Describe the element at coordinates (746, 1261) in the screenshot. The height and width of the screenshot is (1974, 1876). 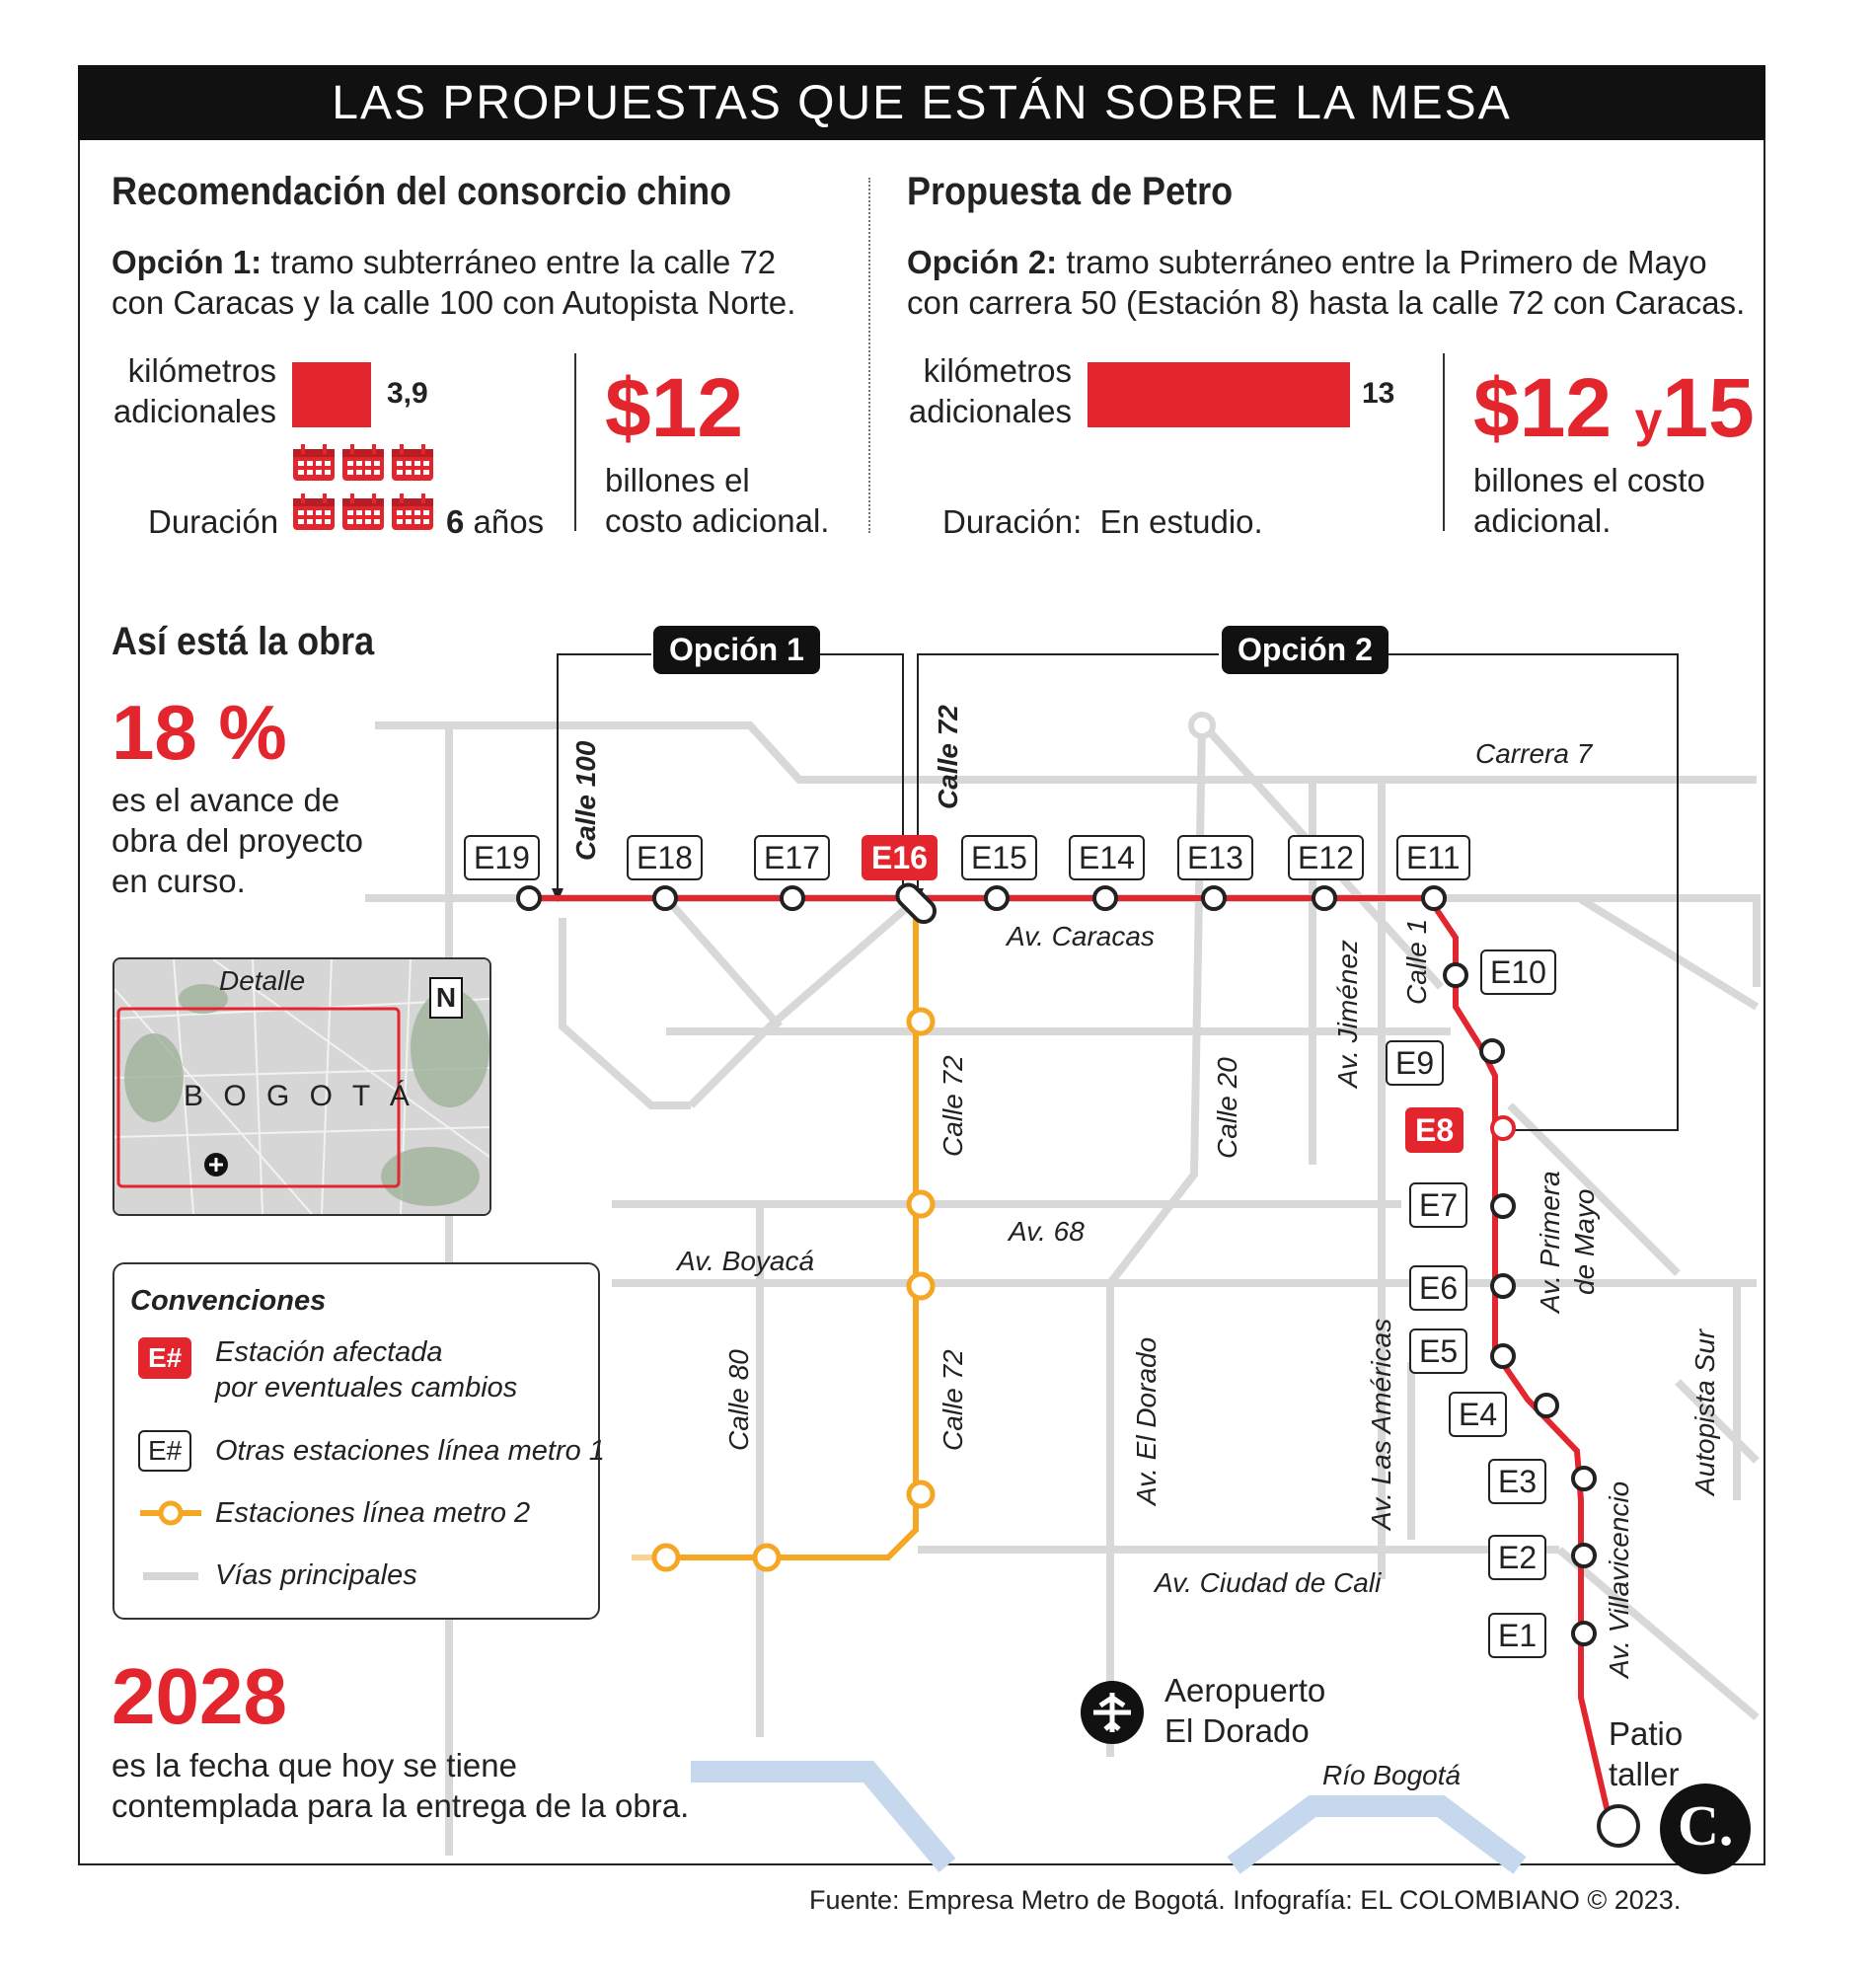
I see `label-av-boyaca: Av. Boyacá` at that location.